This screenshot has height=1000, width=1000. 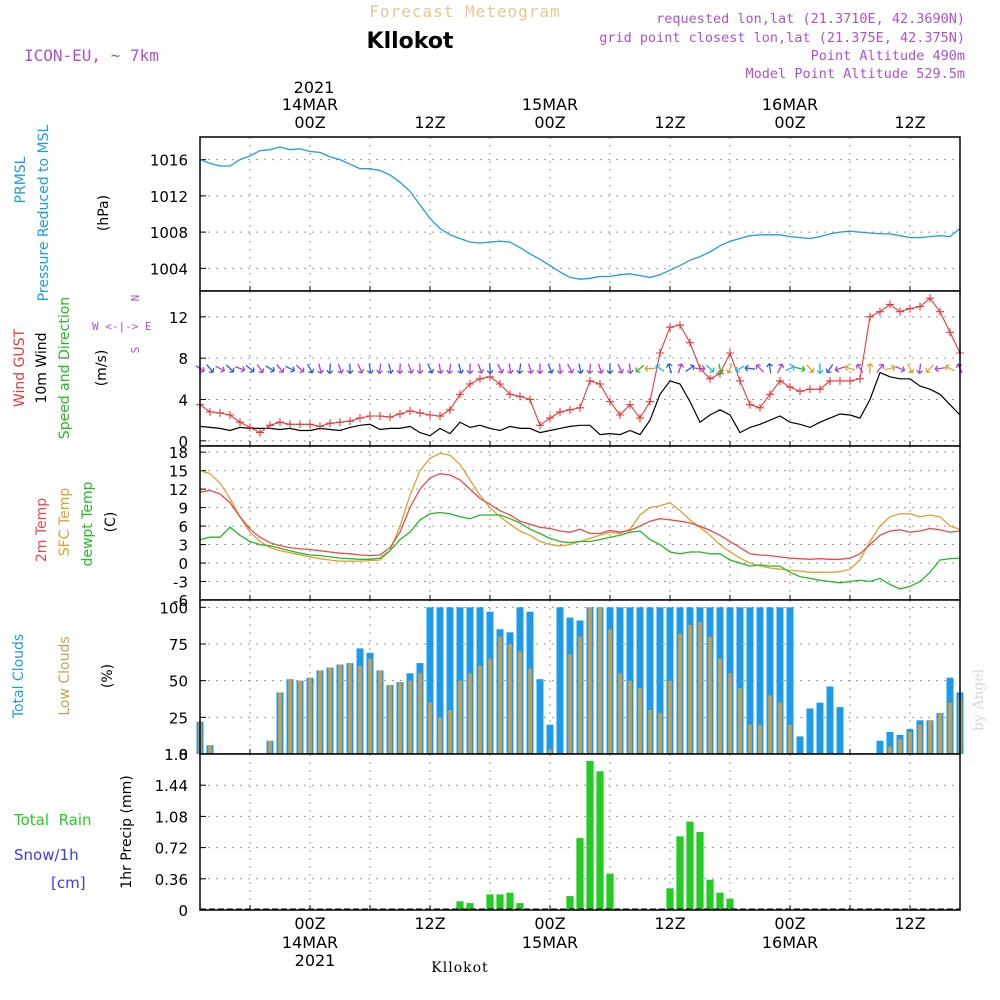 I want to click on temperature-panel-background, so click(x=580, y=523).